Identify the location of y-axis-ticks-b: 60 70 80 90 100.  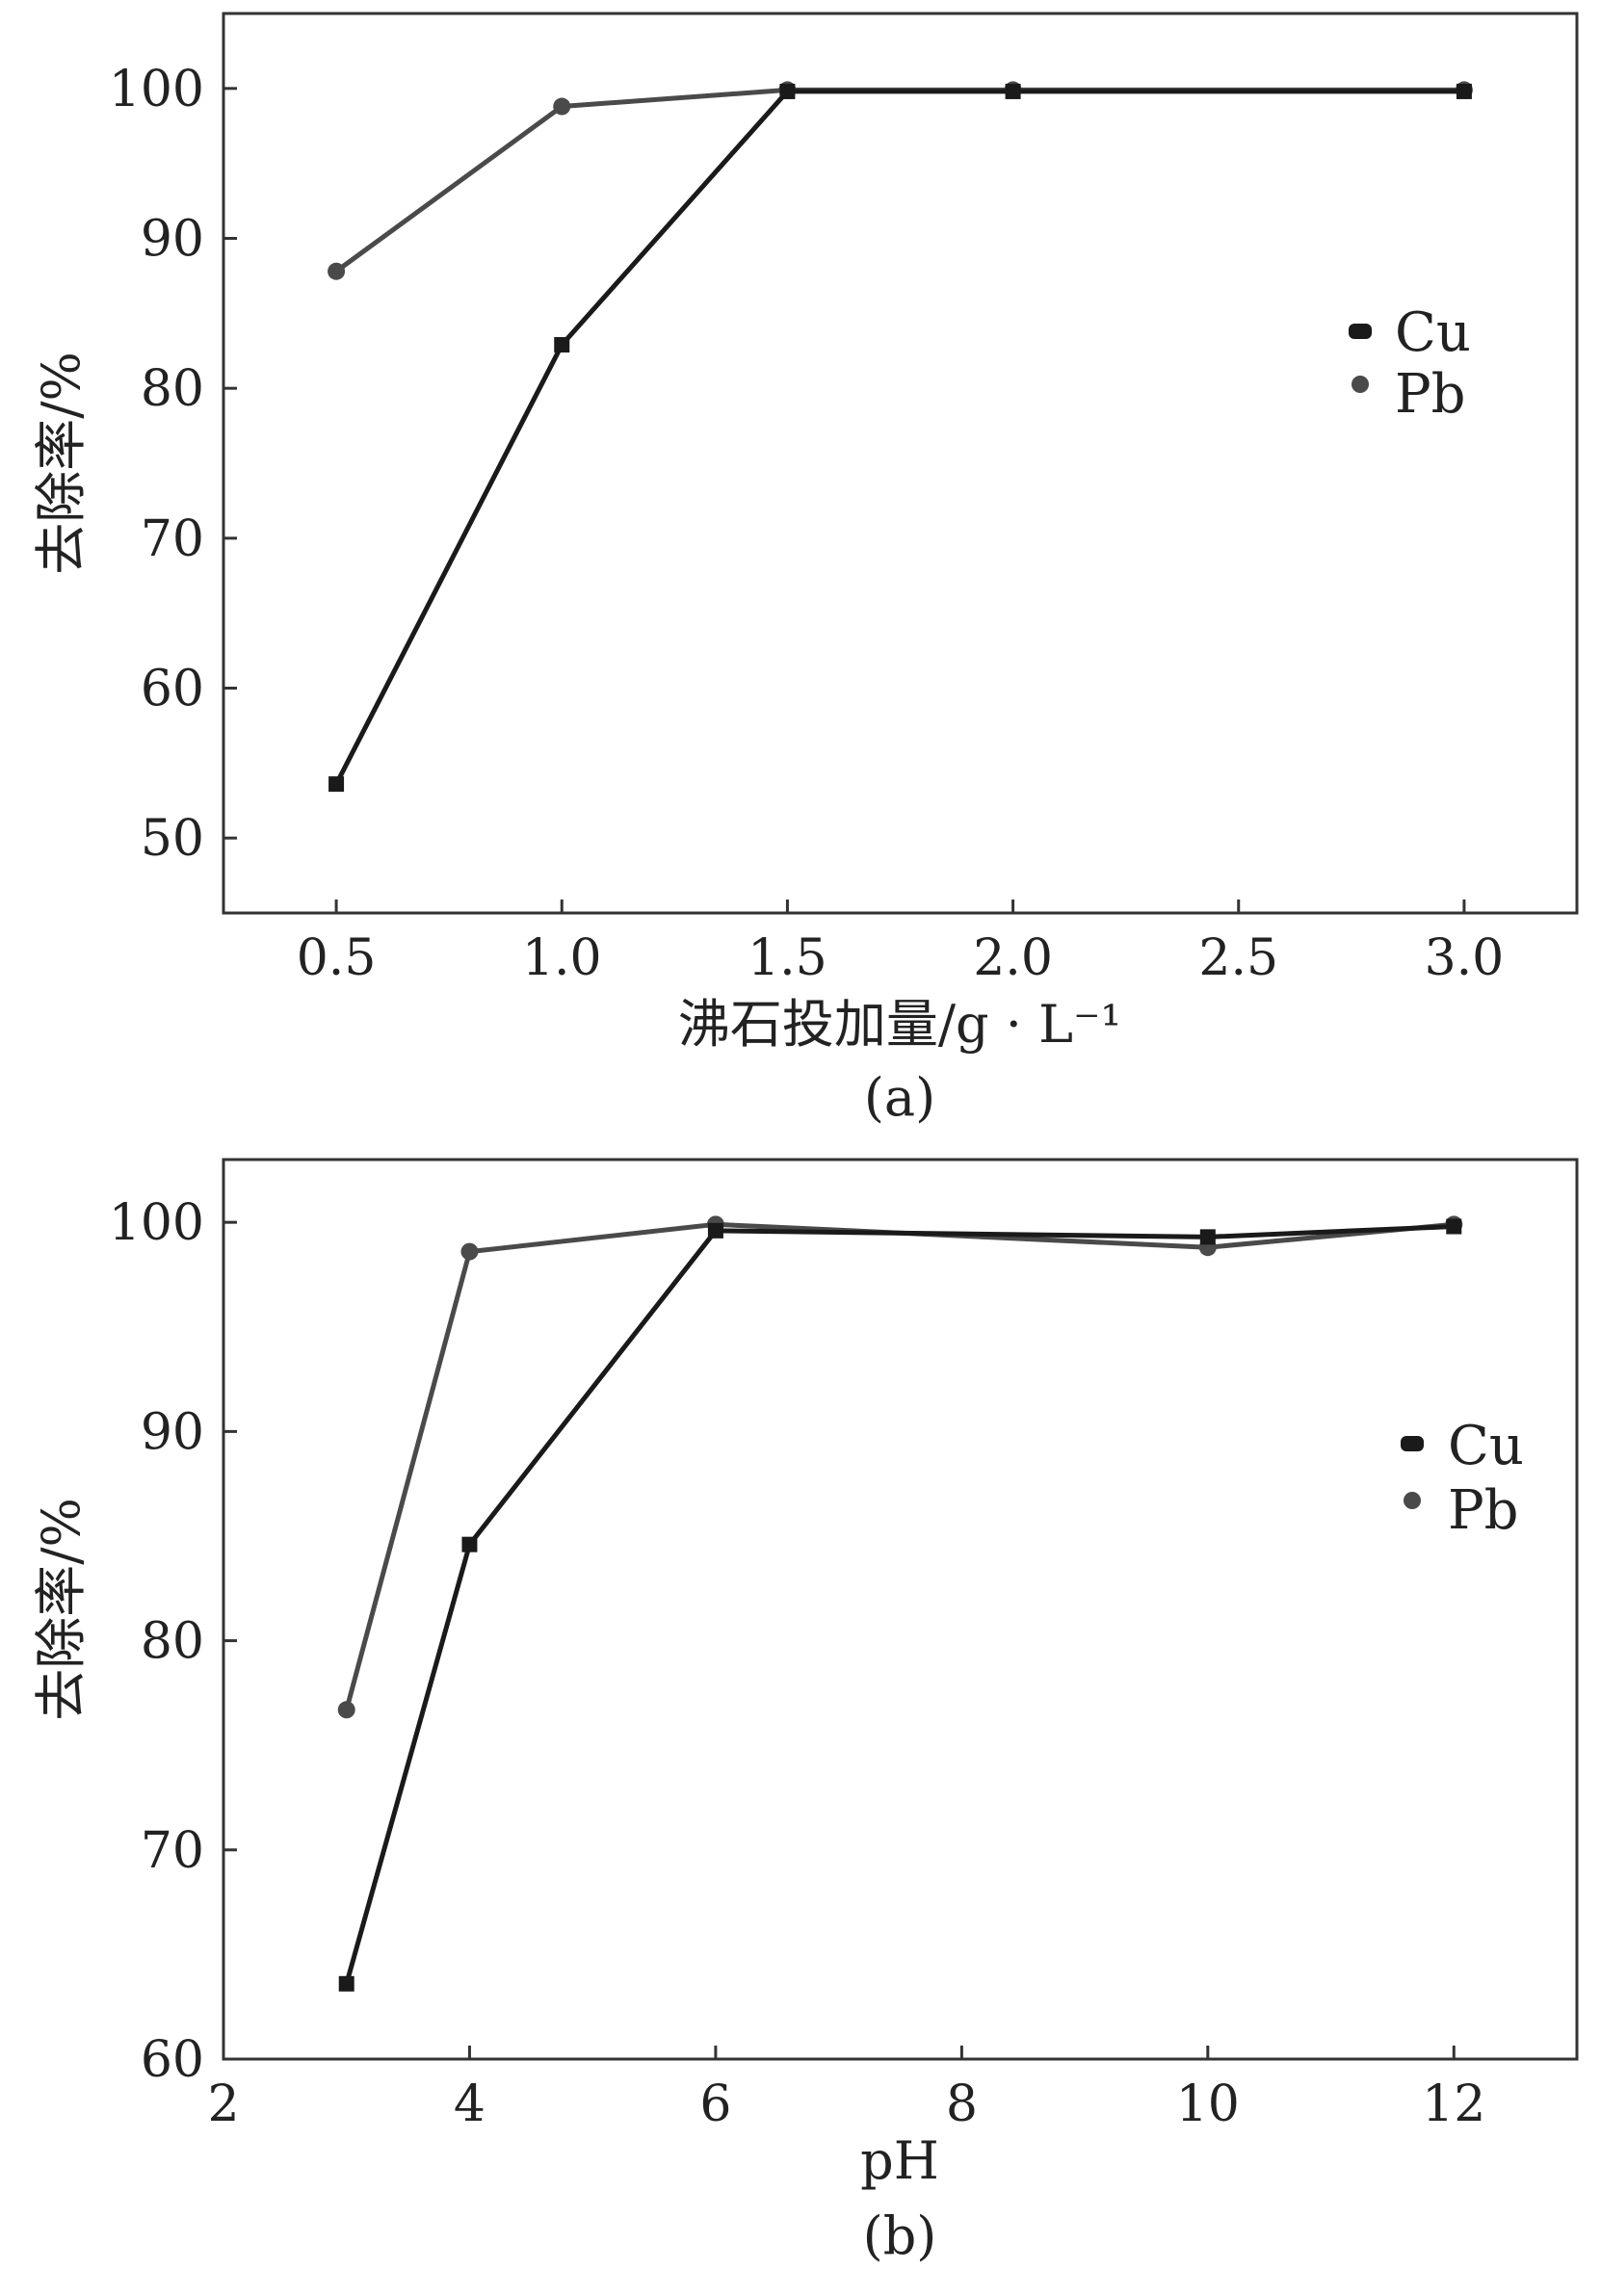
(173, 1641).